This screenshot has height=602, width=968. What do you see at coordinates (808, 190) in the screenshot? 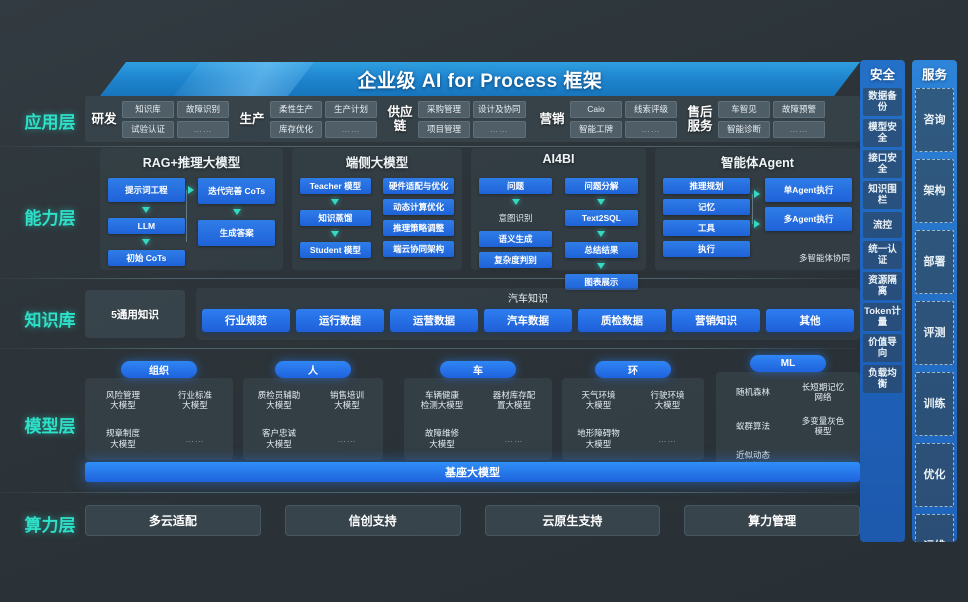
I see `capability-node: 单Agent执行` at bounding box center [808, 190].